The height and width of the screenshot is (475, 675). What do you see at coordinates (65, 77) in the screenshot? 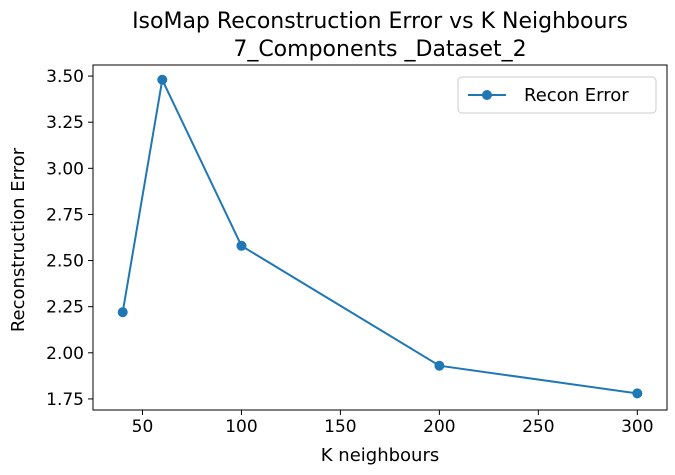
I see `y-tick-label: 3.50` at bounding box center [65, 77].